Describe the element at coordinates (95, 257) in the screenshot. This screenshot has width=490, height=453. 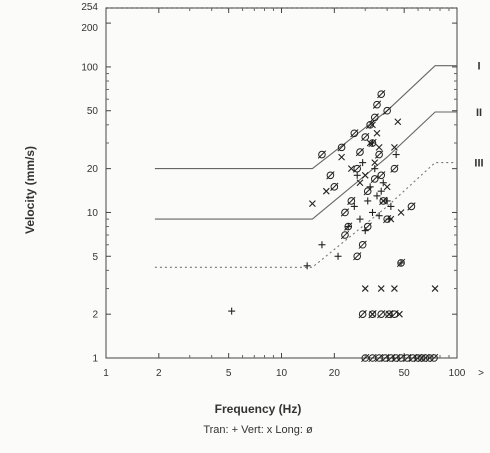
I see `y-tick-label: 5` at that location.